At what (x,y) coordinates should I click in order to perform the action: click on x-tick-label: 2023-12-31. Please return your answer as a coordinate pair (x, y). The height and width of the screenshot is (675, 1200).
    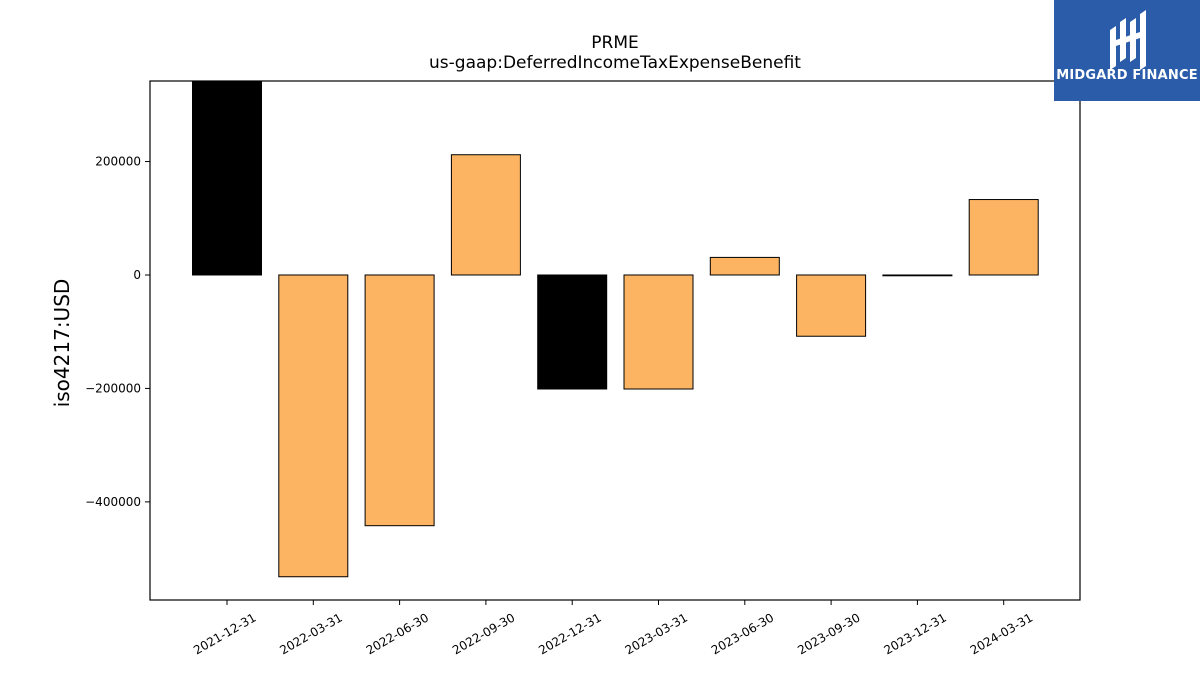
    Looking at the image, I should click on (914, 633).